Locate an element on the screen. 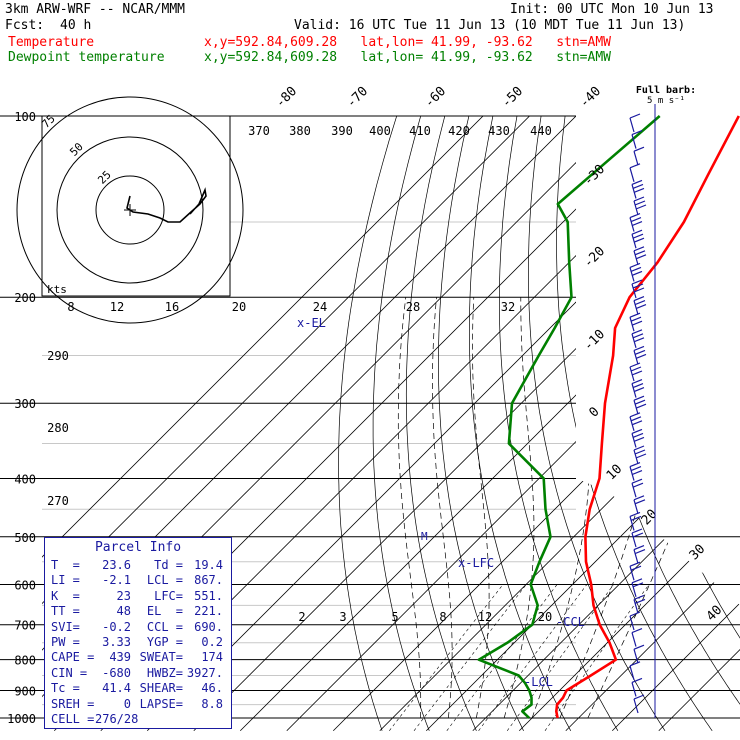  isotherm is located at coordinates (699, 424).